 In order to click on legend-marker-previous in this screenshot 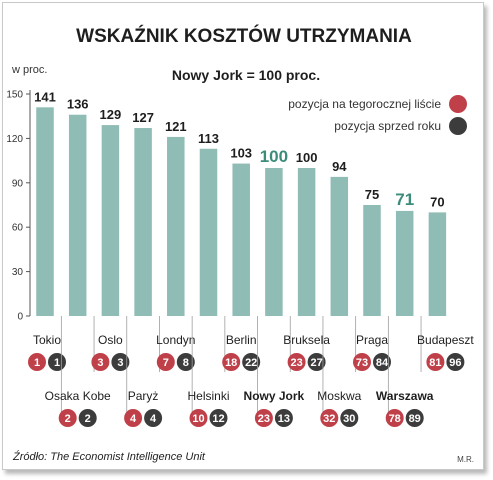, I will do `click(458, 126)`.